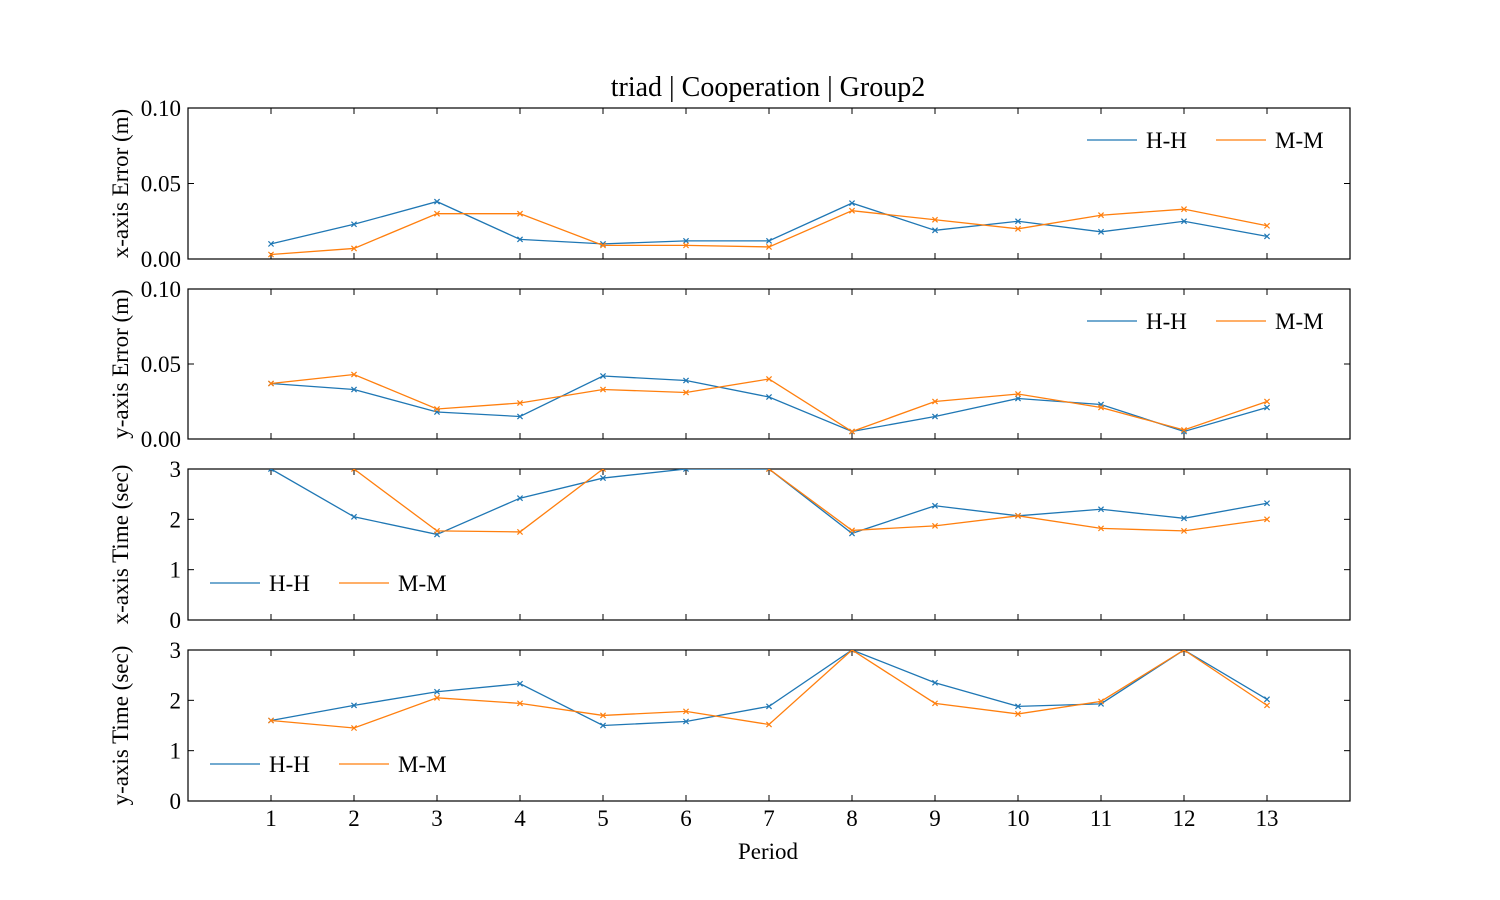  Describe the element at coordinates (1267, 818) in the screenshot. I see `x-tick-label: 13` at that location.